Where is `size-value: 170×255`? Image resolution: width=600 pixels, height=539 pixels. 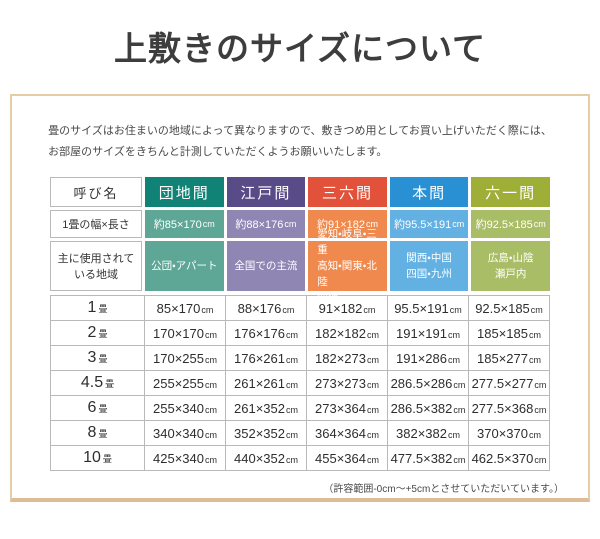
size-value: 170×255 is located at coordinates (178, 358).